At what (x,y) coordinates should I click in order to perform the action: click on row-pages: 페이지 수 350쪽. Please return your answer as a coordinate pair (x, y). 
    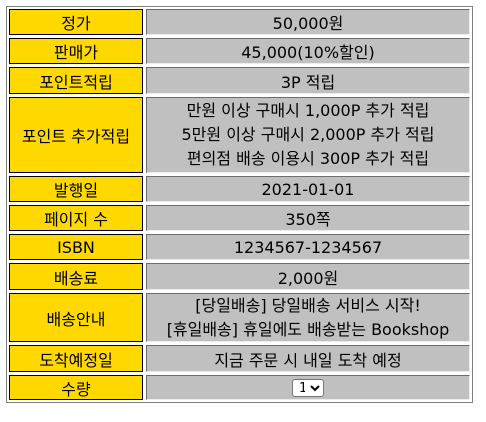
    Looking at the image, I should click on (239, 218).